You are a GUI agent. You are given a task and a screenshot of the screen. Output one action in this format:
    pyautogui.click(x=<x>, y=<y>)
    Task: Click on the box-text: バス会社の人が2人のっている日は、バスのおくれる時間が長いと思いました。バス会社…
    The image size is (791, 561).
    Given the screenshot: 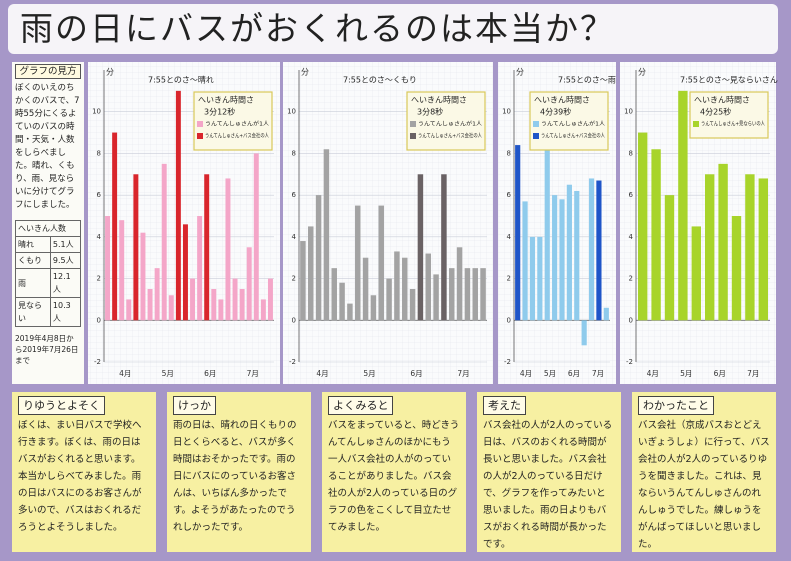 What is the action you would take?
    pyautogui.click(x=548, y=485)
    